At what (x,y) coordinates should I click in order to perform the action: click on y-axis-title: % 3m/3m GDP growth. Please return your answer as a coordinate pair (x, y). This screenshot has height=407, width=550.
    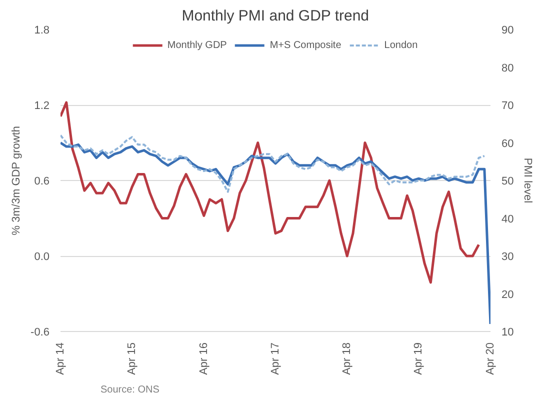
    Looking at the image, I should click on (16, 181).